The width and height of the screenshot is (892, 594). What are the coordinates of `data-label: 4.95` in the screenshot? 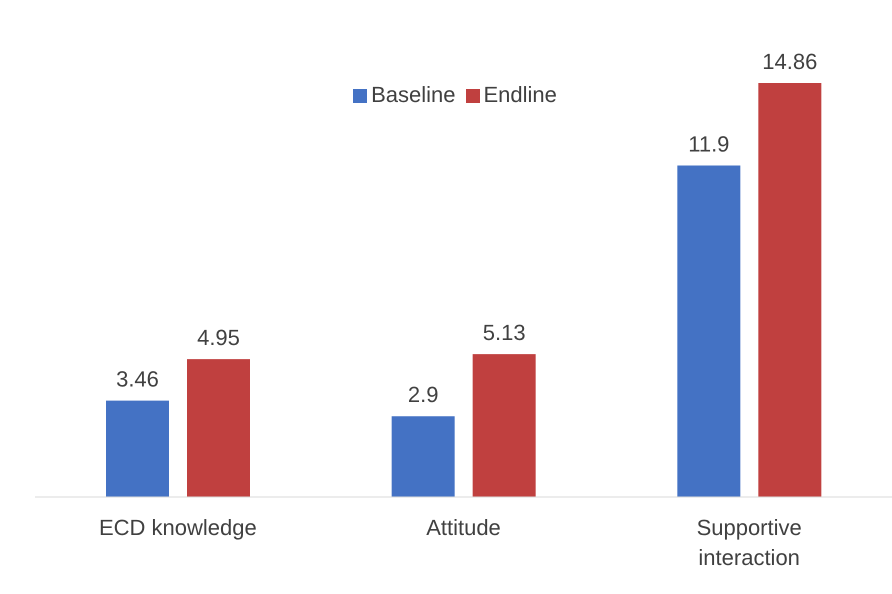 It's located at (218, 337).